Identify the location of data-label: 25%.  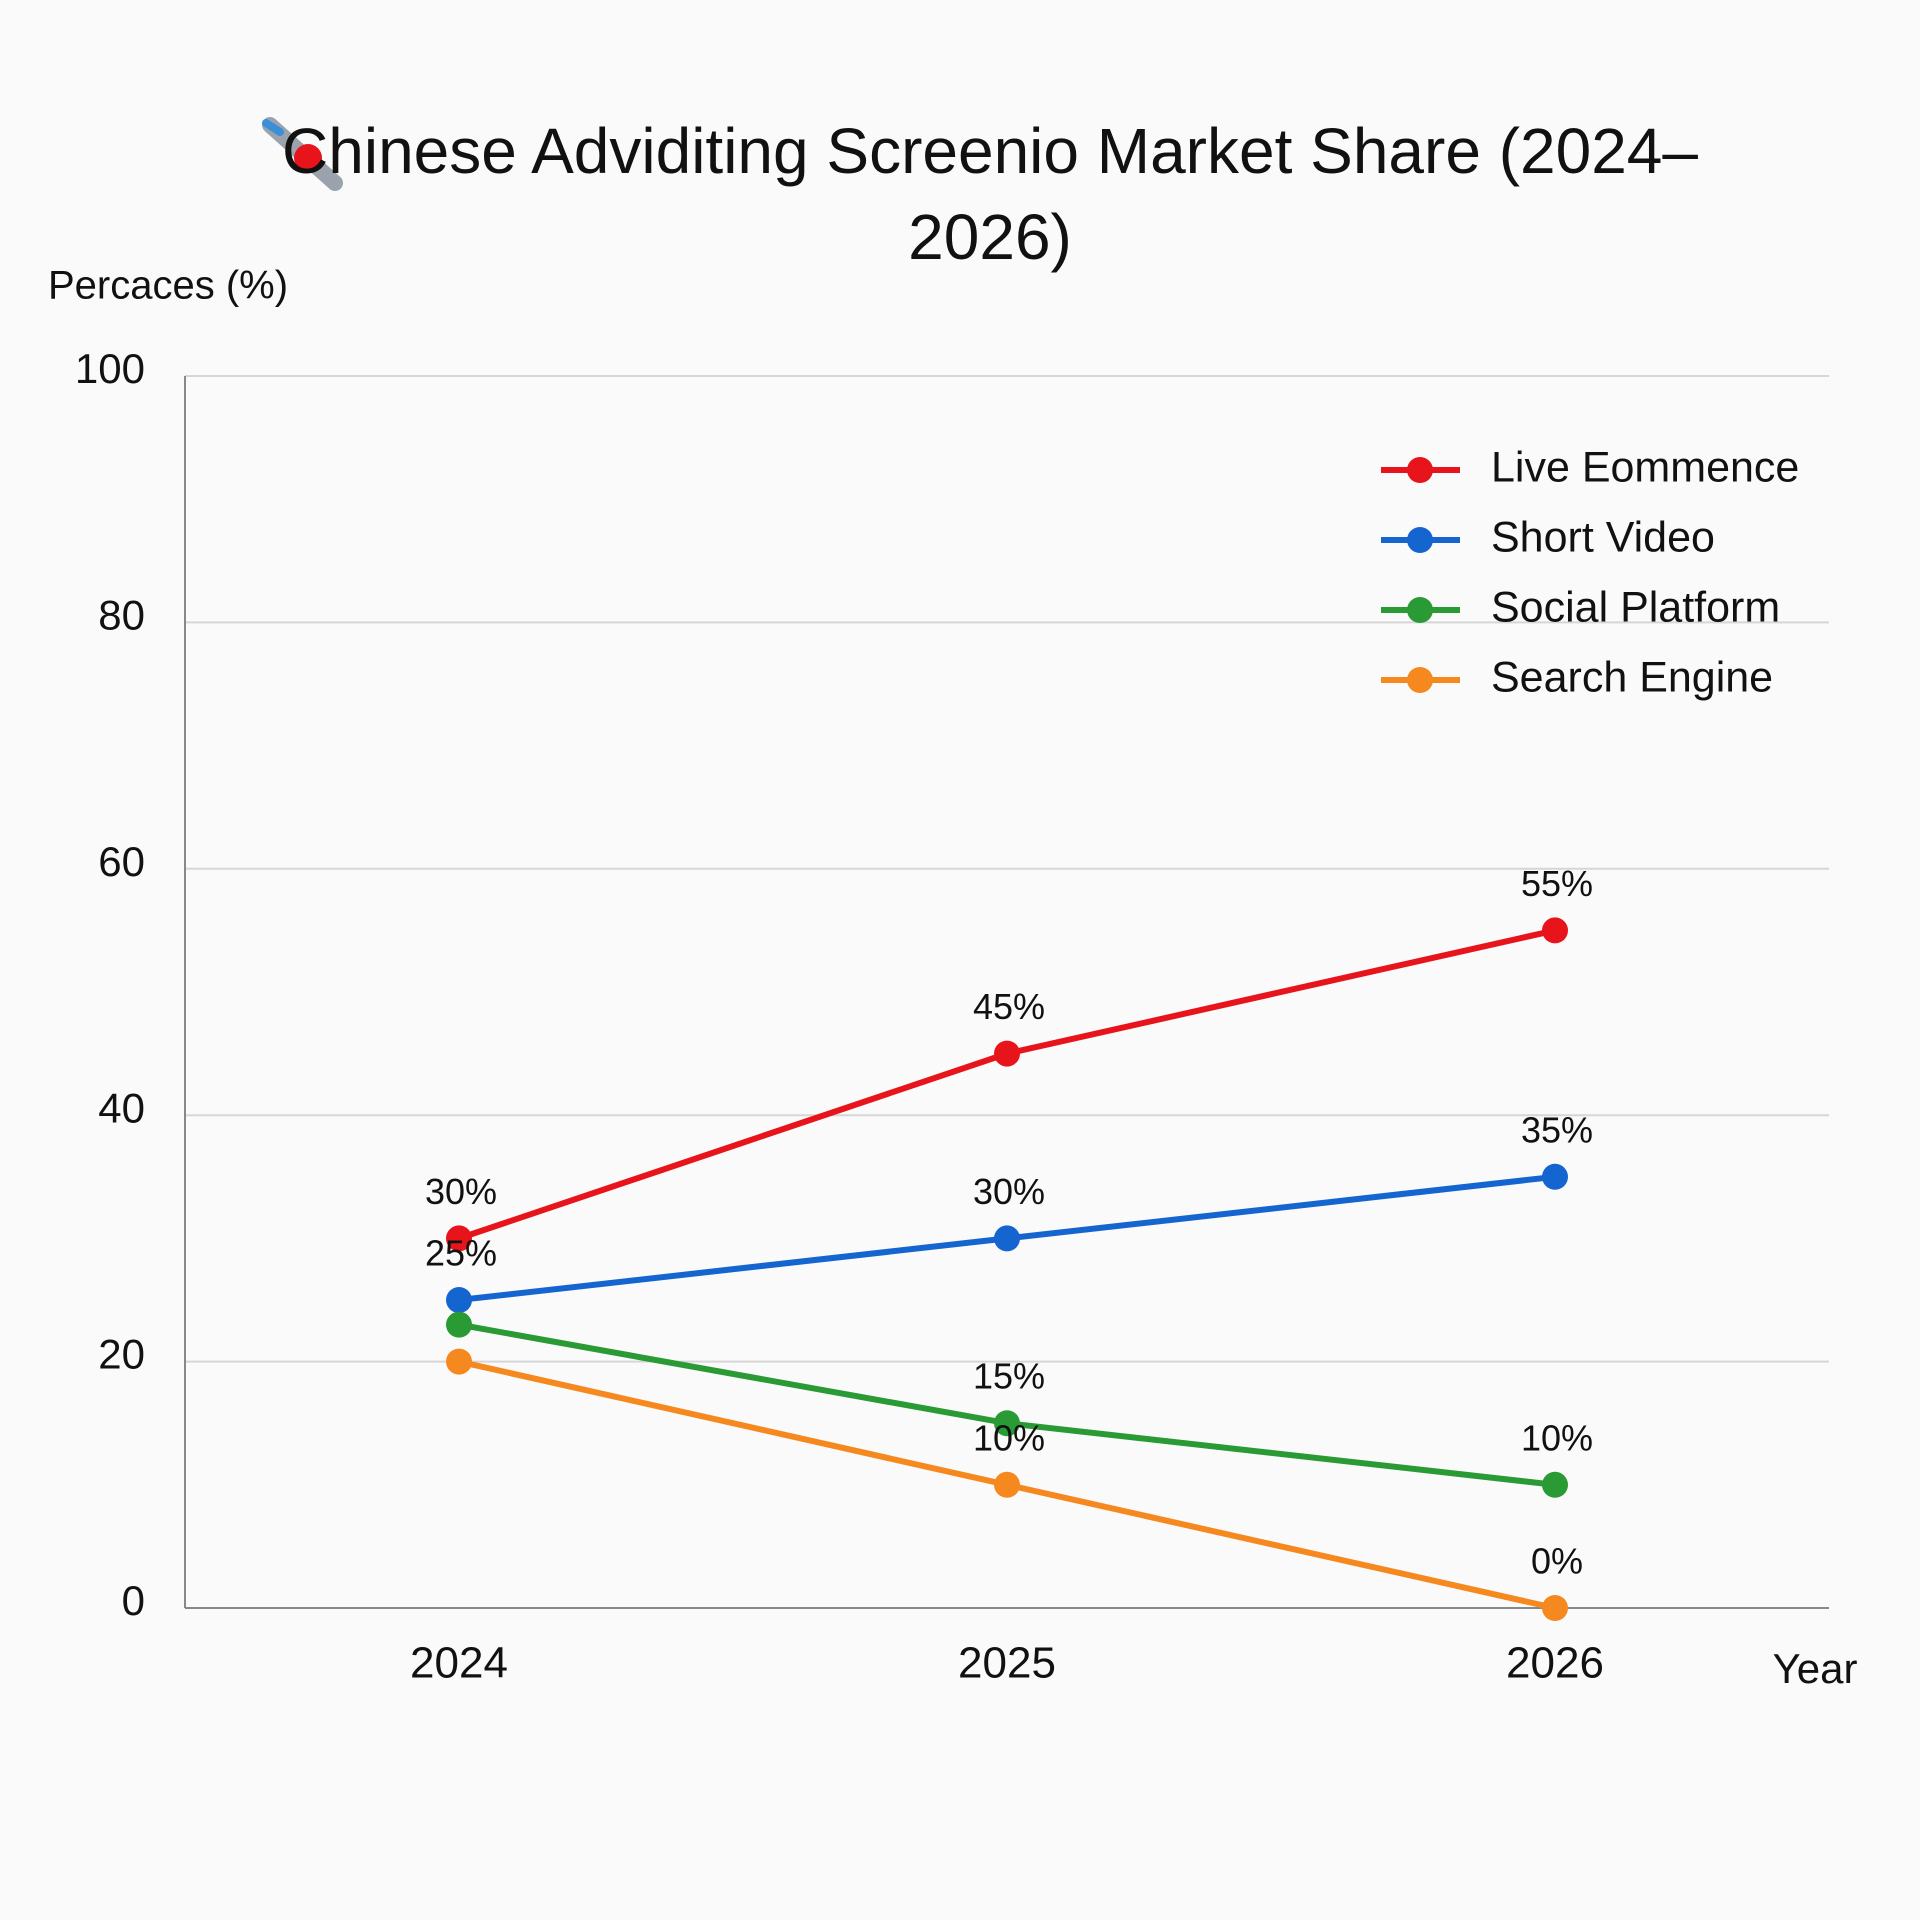
(461, 1253).